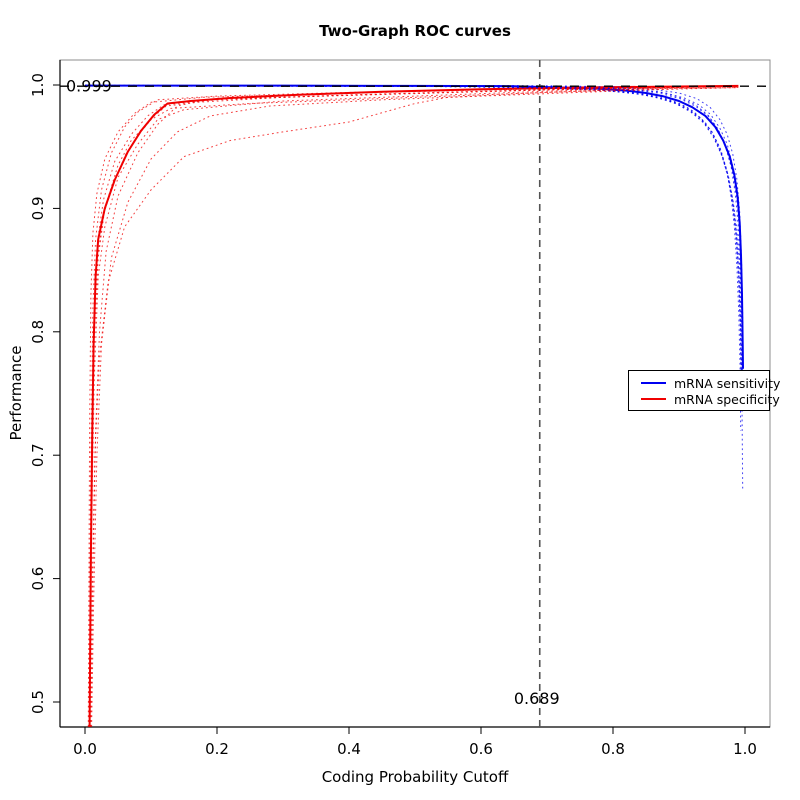 The width and height of the screenshot is (800, 800). What do you see at coordinates (415, 31) in the screenshot?
I see `chart-title: Two-Graph ROC curves` at bounding box center [415, 31].